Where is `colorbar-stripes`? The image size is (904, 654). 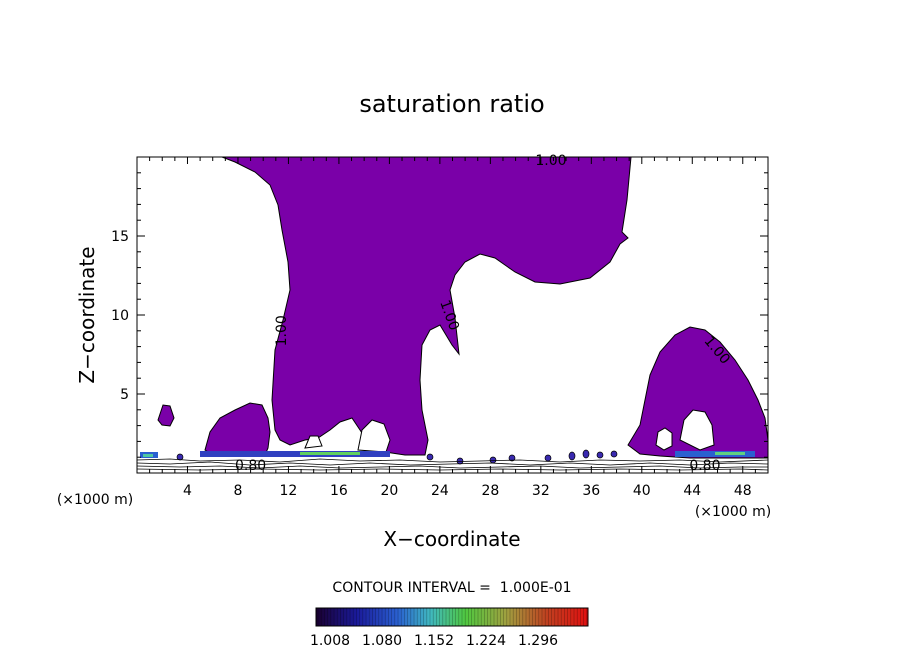 colorbar-stripes is located at coordinates (452, 617).